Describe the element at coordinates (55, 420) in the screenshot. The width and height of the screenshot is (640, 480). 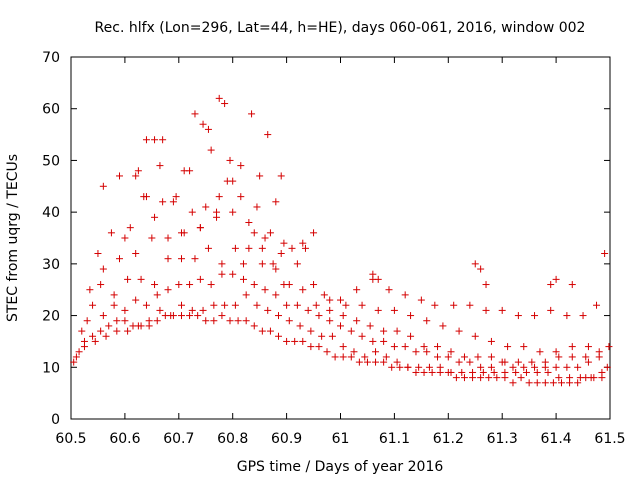
I see `y-tick-label: 0` at that location.